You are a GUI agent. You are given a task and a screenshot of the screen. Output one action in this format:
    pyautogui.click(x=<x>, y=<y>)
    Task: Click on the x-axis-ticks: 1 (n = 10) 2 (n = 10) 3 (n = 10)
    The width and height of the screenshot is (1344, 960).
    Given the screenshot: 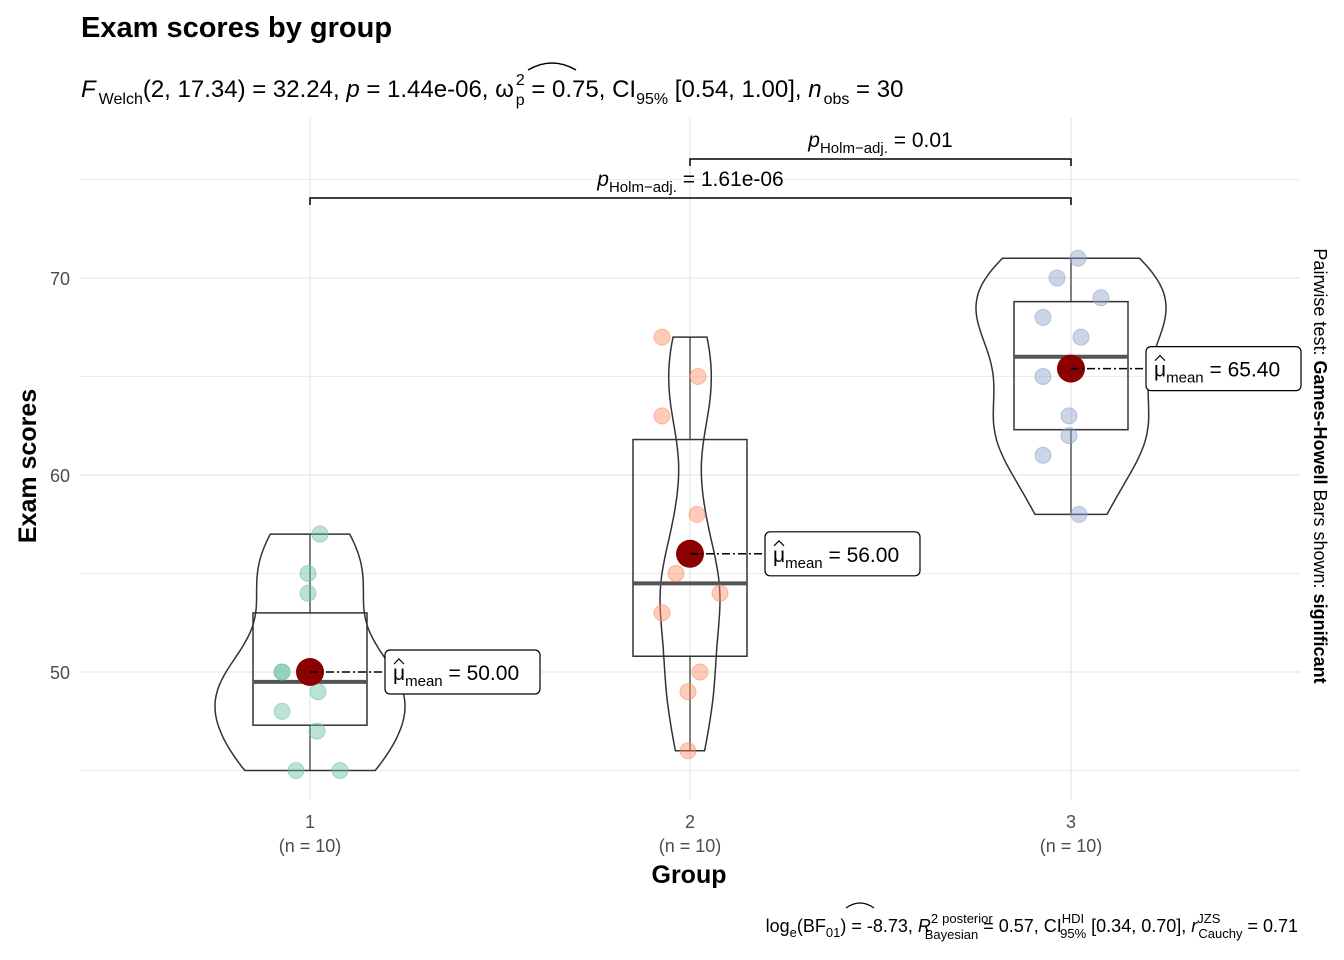 What is the action you would take?
    pyautogui.click(x=691, y=834)
    